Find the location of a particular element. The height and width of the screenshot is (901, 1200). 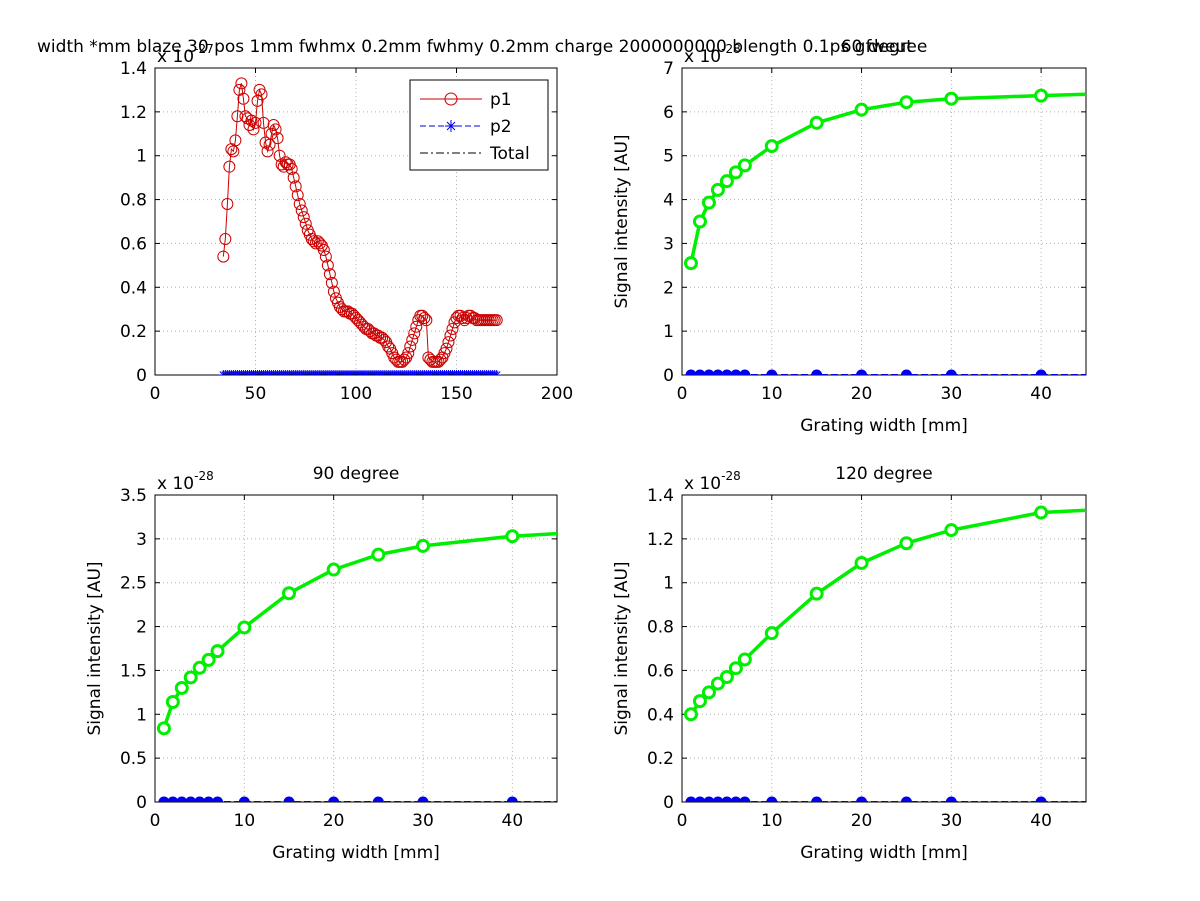

y-tick-label: 0.6 is located at coordinates (133, 244).